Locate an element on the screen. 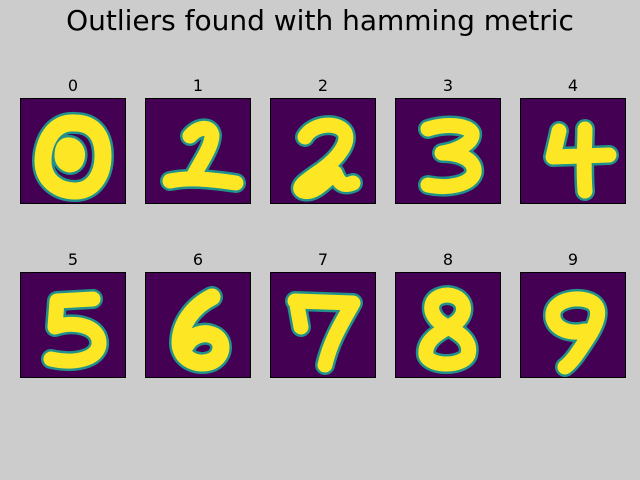 The height and width of the screenshot is (480, 640). panel-title-9: 9 is located at coordinates (573, 259).